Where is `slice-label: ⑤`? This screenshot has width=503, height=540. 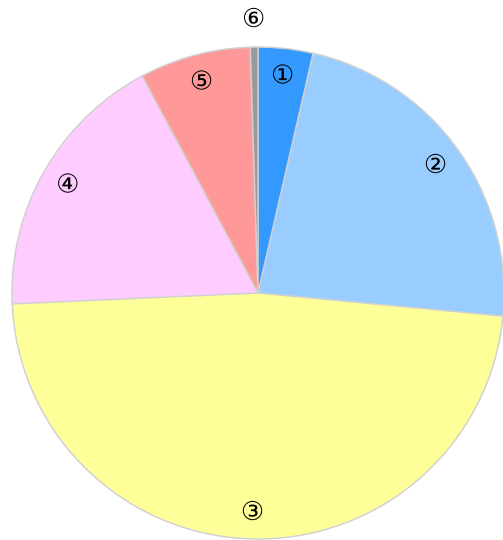
slice-label: ⑤ is located at coordinates (202, 81).